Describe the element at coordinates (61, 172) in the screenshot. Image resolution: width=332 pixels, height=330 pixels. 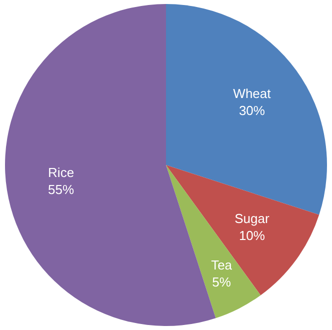
I see `slice-label: Rice` at that location.